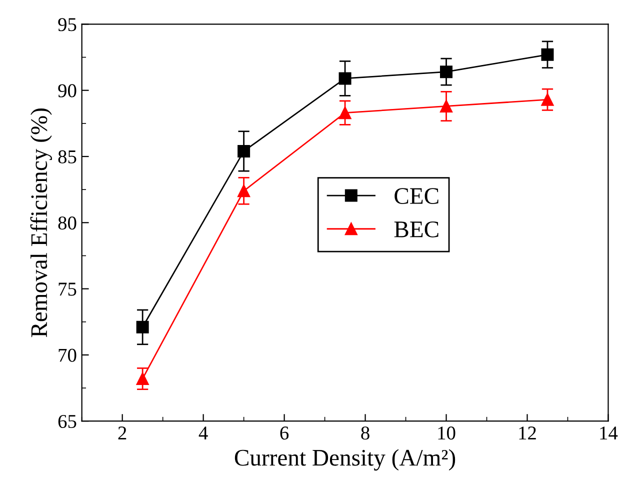 The image size is (620, 484). I want to click on x-tick-label: 14, so click(609, 433).